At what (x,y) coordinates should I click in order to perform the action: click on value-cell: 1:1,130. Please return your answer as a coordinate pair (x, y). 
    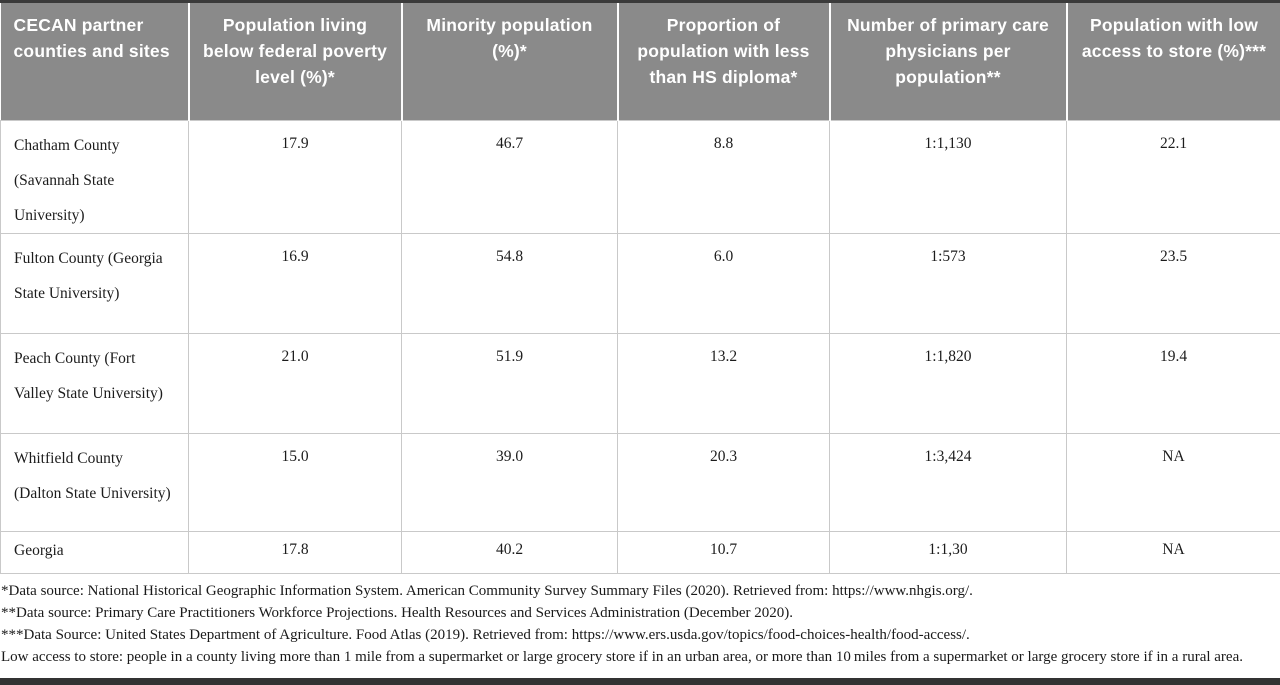
    Looking at the image, I should click on (948, 176).